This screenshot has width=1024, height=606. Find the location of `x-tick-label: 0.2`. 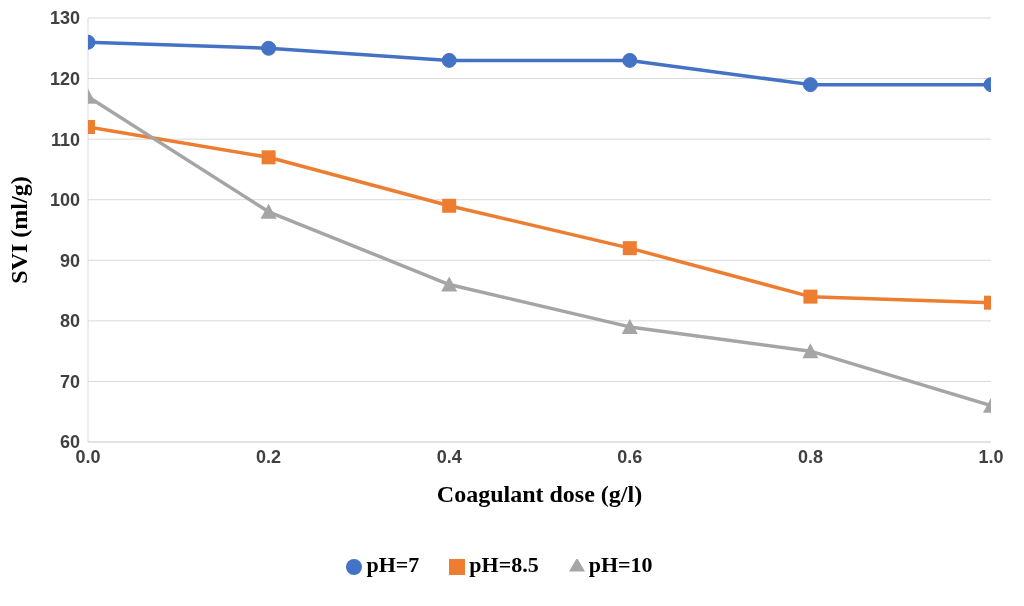

x-tick-label: 0.2 is located at coordinates (269, 456).